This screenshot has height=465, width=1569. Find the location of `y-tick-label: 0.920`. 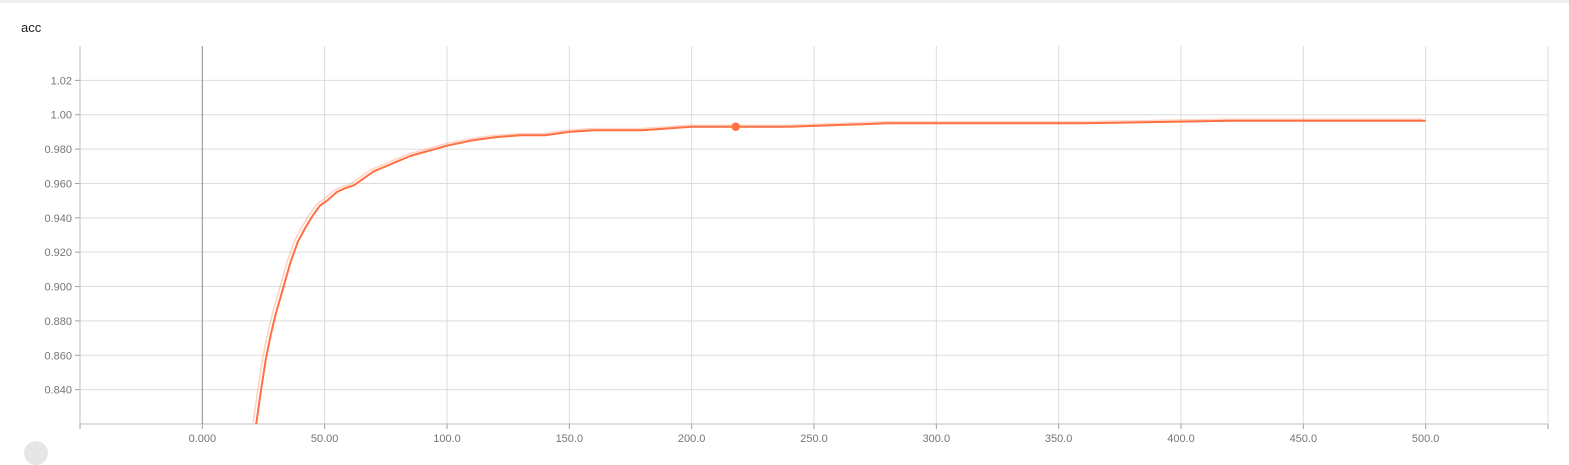

y-tick-label: 0.920 is located at coordinates (58, 253).